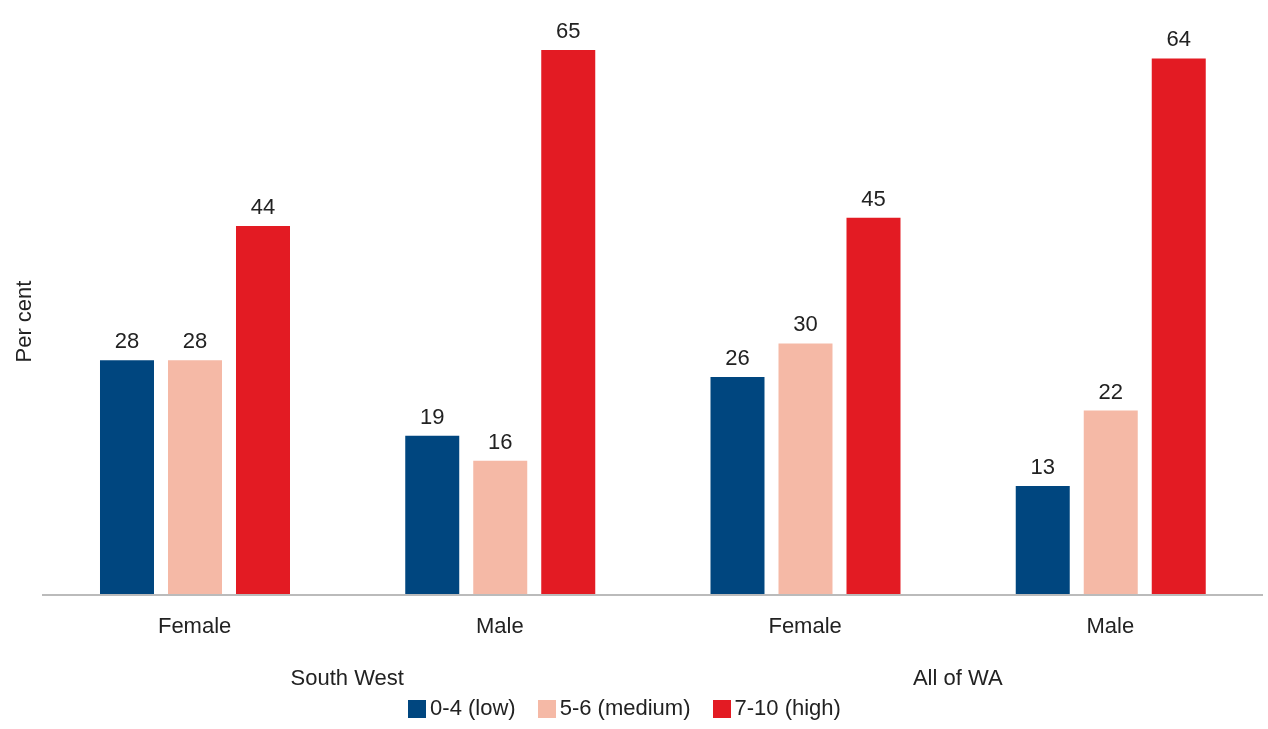  I want to click on data-label: 13, so click(1042, 466).